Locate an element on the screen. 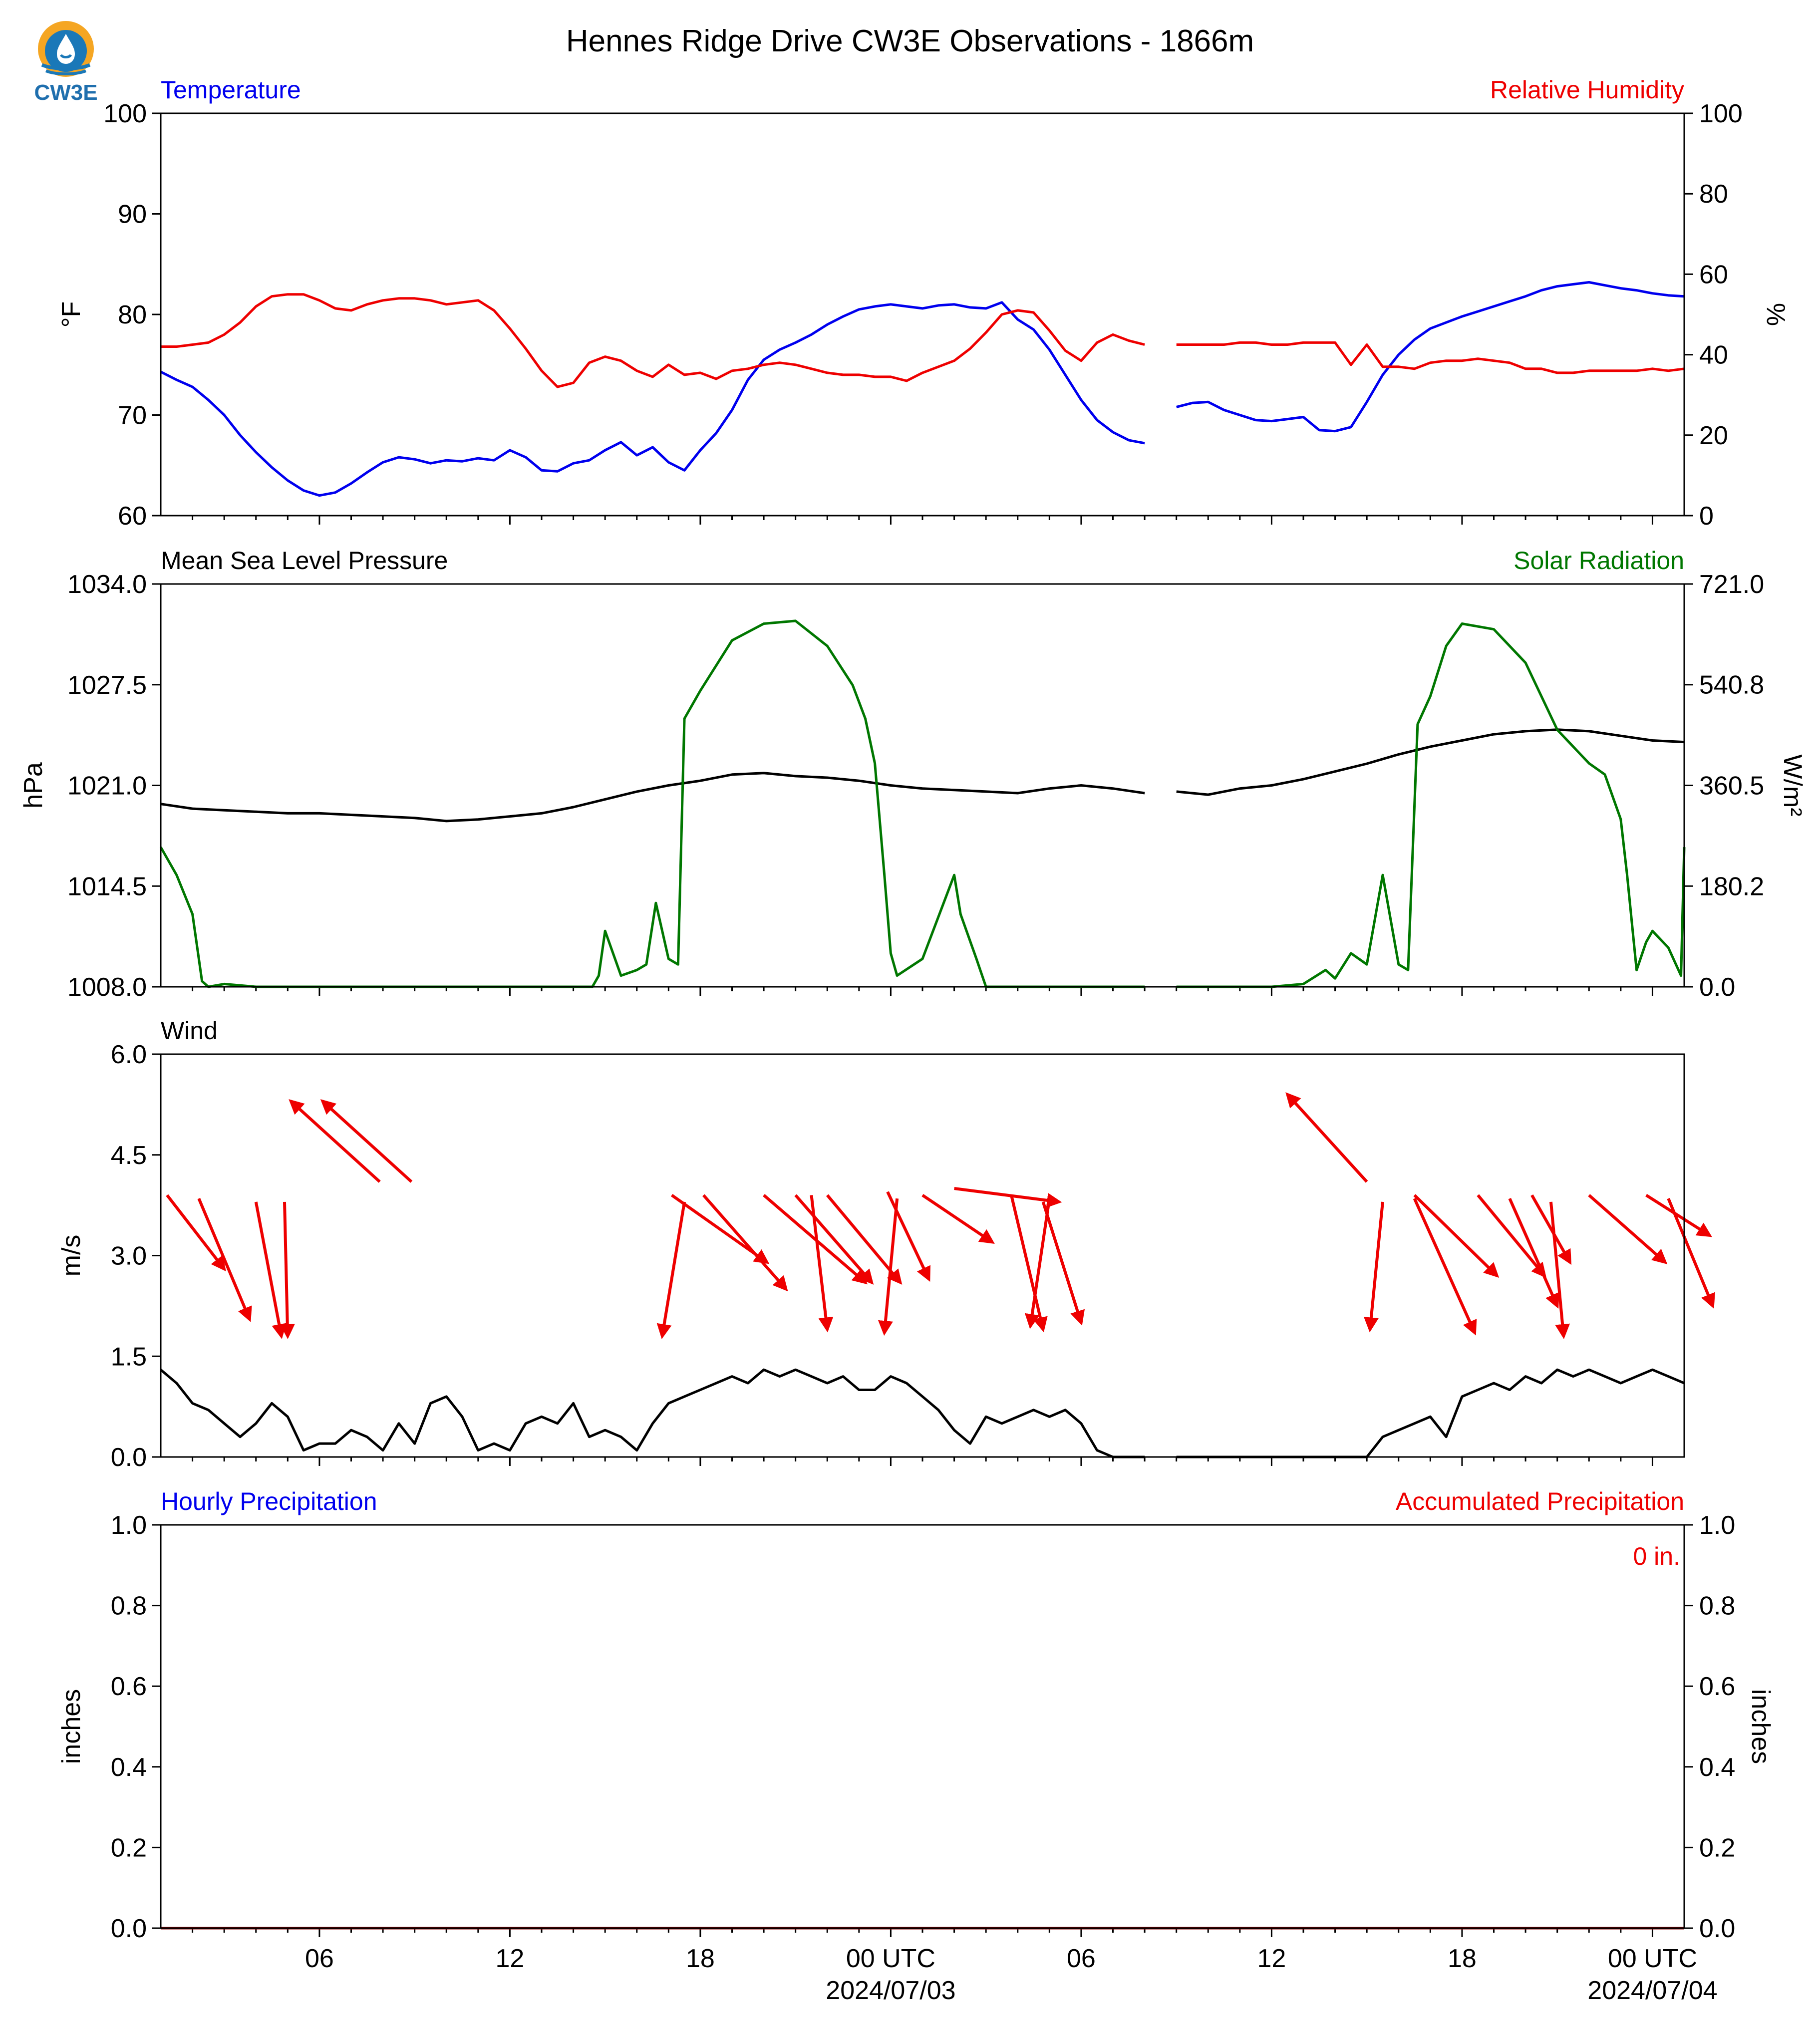 The image size is (1820, 2028). y-axis-label-left: m/s is located at coordinates (71, 1256).